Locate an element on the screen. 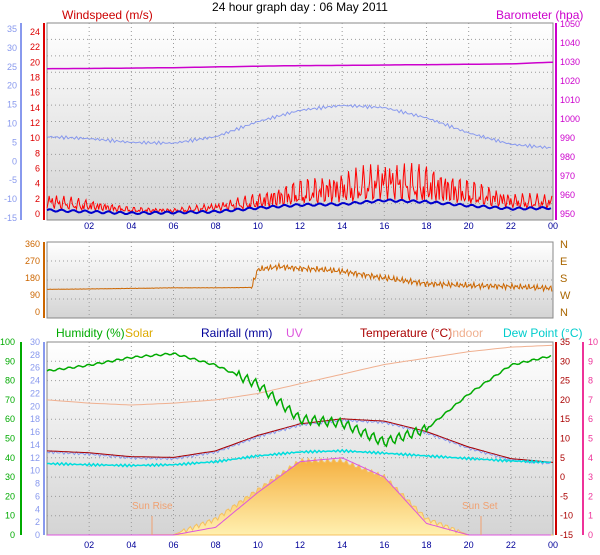  temp-tick-labels: -15 -10 -5 0 5 10 15 20 25 30 35 is located at coordinates (566, 438).